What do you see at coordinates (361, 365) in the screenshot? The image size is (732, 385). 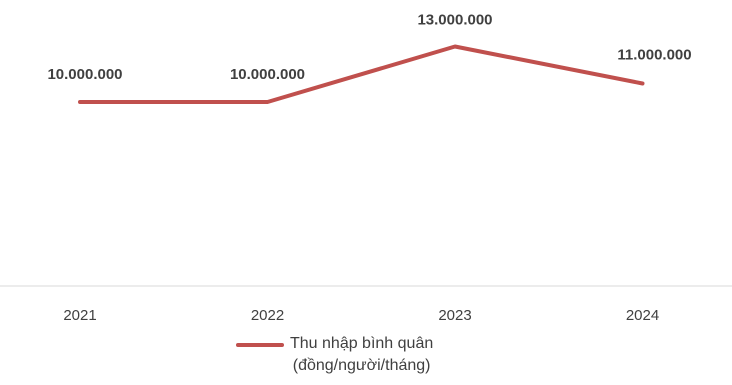 I see `legend-label-line2: (đồng/người/tháng)` at bounding box center [361, 365].